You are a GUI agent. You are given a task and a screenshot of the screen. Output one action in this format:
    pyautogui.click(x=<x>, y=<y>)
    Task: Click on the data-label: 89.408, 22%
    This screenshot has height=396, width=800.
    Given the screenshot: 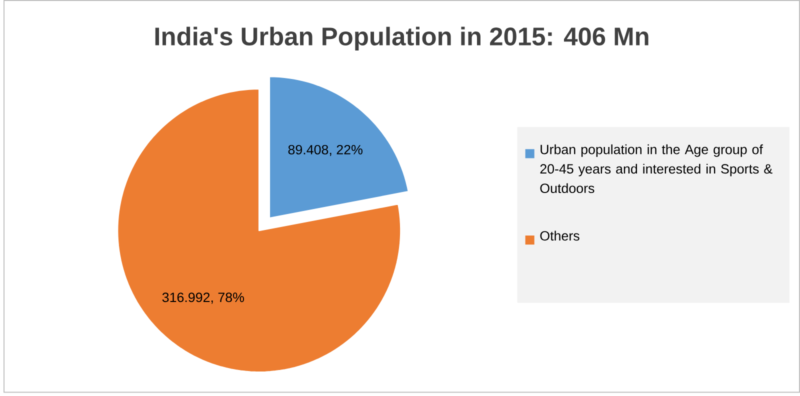 What is the action you would take?
    pyautogui.click(x=325, y=150)
    